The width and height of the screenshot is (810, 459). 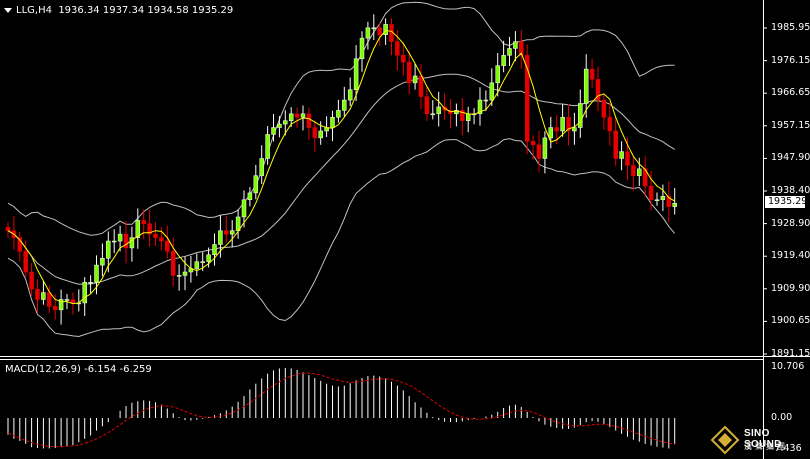 I want to click on macd-signal-line, so click(x=341, y=410).